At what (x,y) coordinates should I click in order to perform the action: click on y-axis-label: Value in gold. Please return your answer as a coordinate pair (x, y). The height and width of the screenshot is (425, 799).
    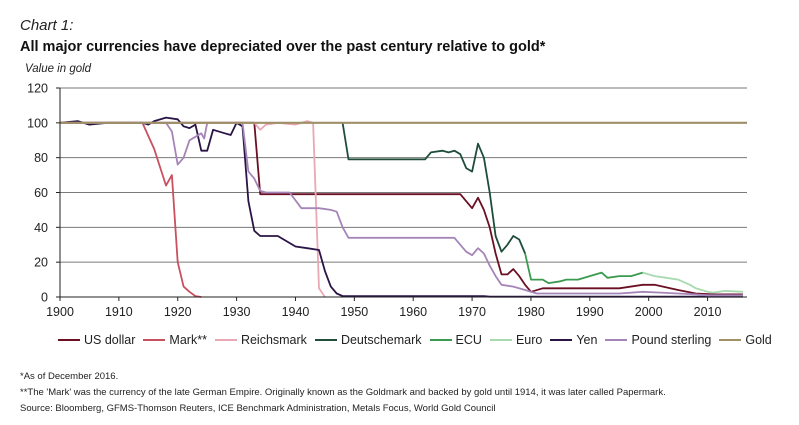
    Looking at the image, I should click on (58, 69).